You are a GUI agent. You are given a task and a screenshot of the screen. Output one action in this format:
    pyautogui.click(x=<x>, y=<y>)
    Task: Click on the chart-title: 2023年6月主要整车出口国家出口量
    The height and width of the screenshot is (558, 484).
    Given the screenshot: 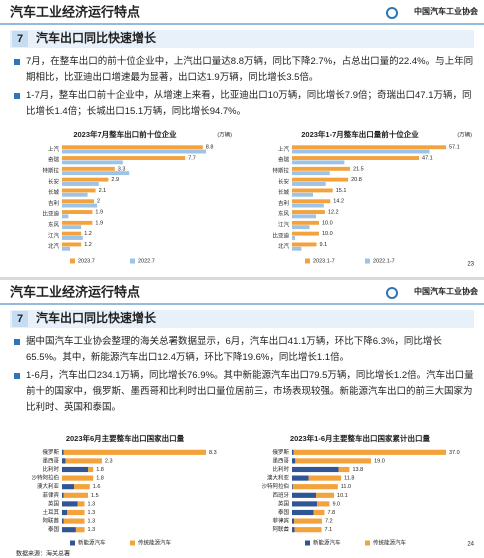 What is the action you would take?
    pyautogui.click(x=125, y=438)
    